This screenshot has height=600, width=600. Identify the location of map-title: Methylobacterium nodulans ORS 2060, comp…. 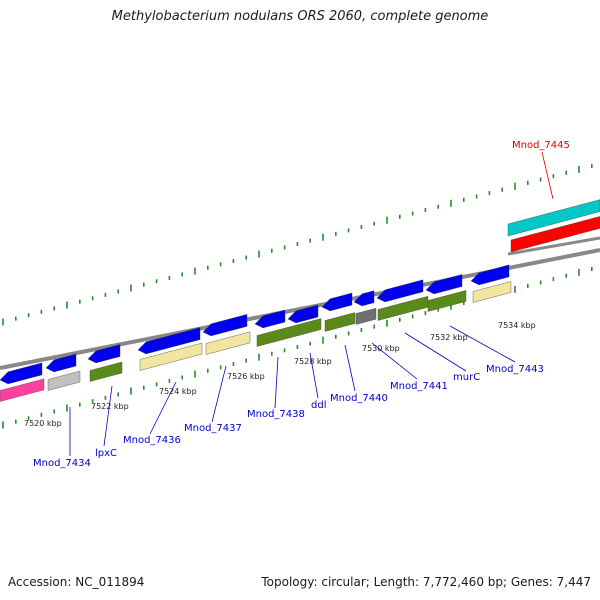
(300, 16).